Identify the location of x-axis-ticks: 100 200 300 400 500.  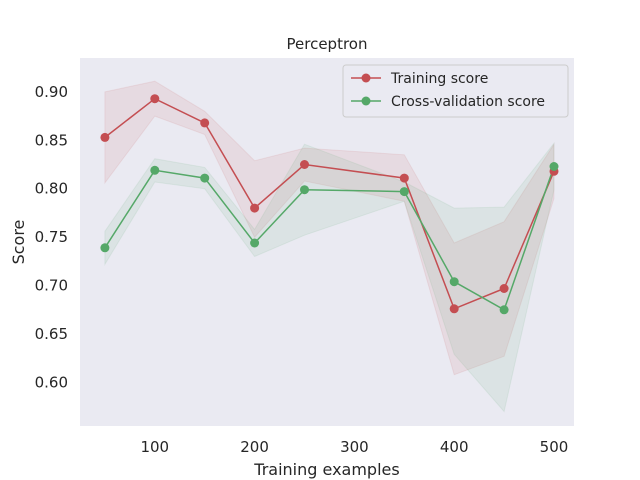
(354, 447).